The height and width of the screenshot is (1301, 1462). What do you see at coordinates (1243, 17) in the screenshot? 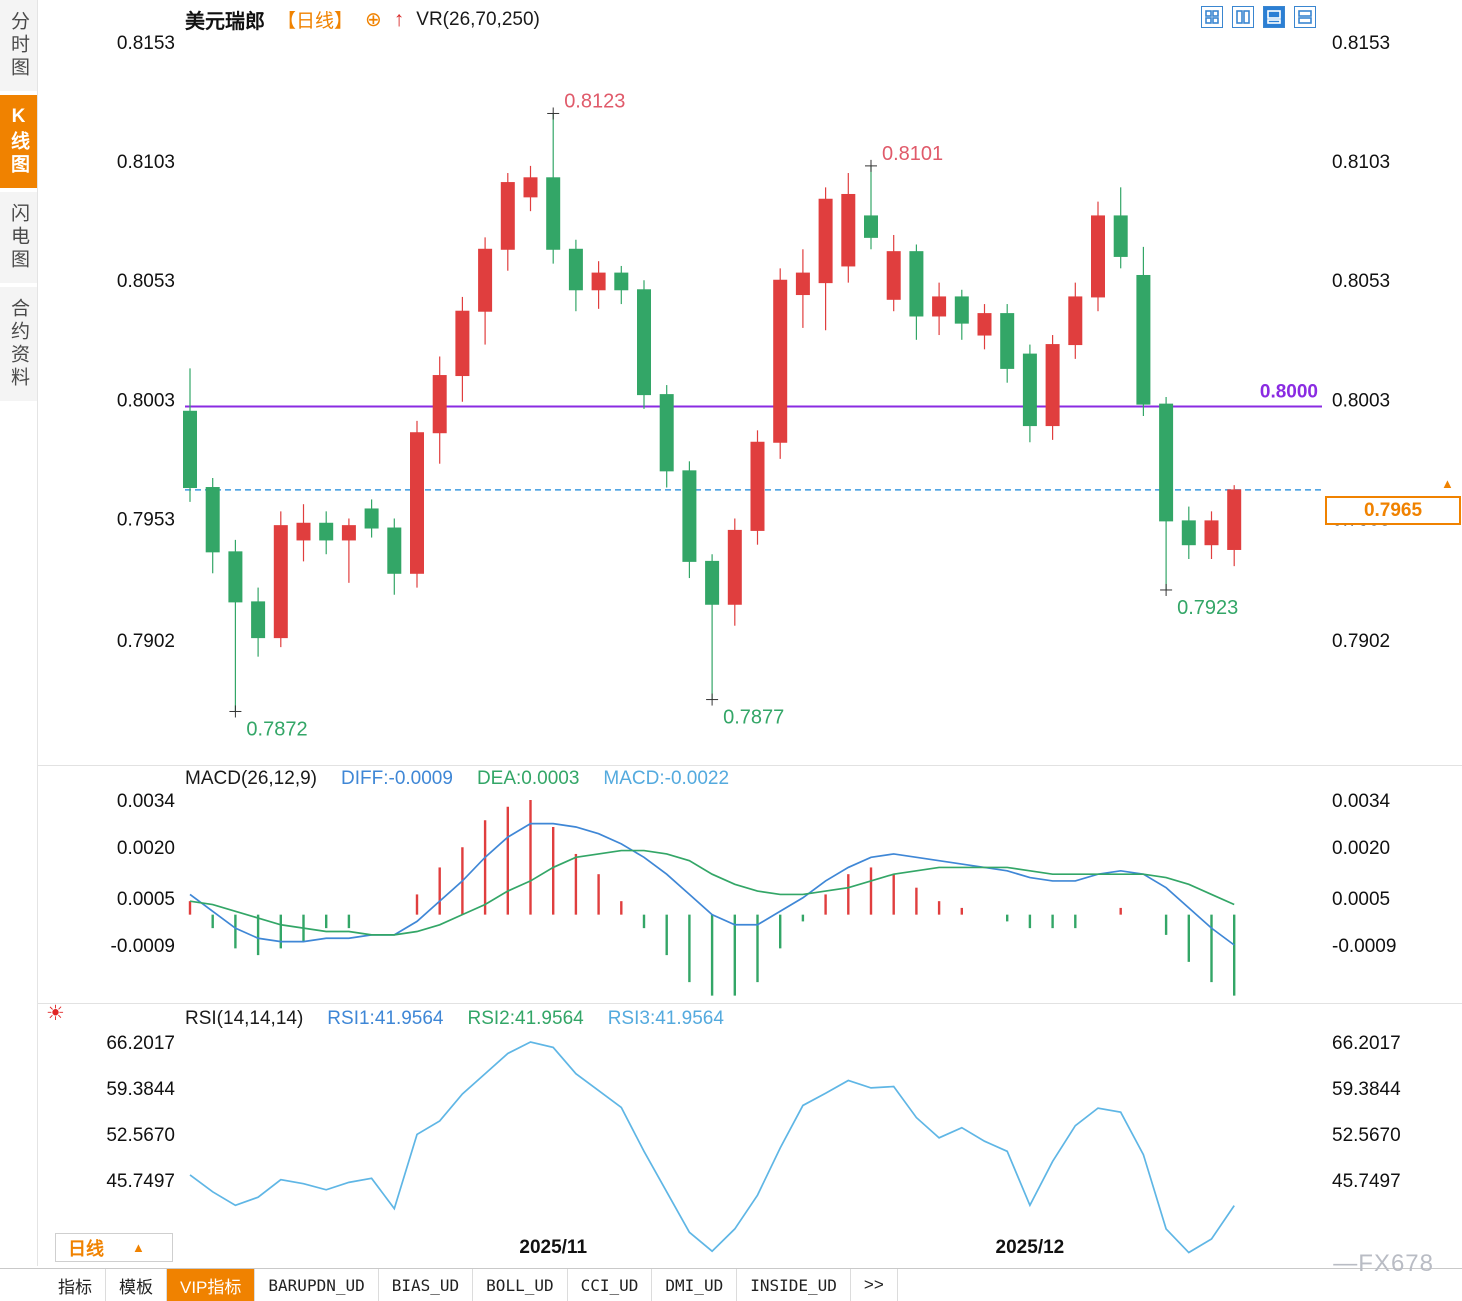
I see `layout-split-vertical-icon` at bounding box center [1243, 17].